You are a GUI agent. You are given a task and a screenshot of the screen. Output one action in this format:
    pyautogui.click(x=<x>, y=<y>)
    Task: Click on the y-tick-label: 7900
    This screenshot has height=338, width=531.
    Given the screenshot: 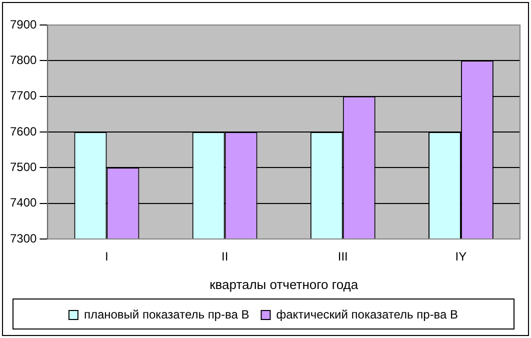 What is the action you would take?
    pyautogui.click(x=24, y=24)
    